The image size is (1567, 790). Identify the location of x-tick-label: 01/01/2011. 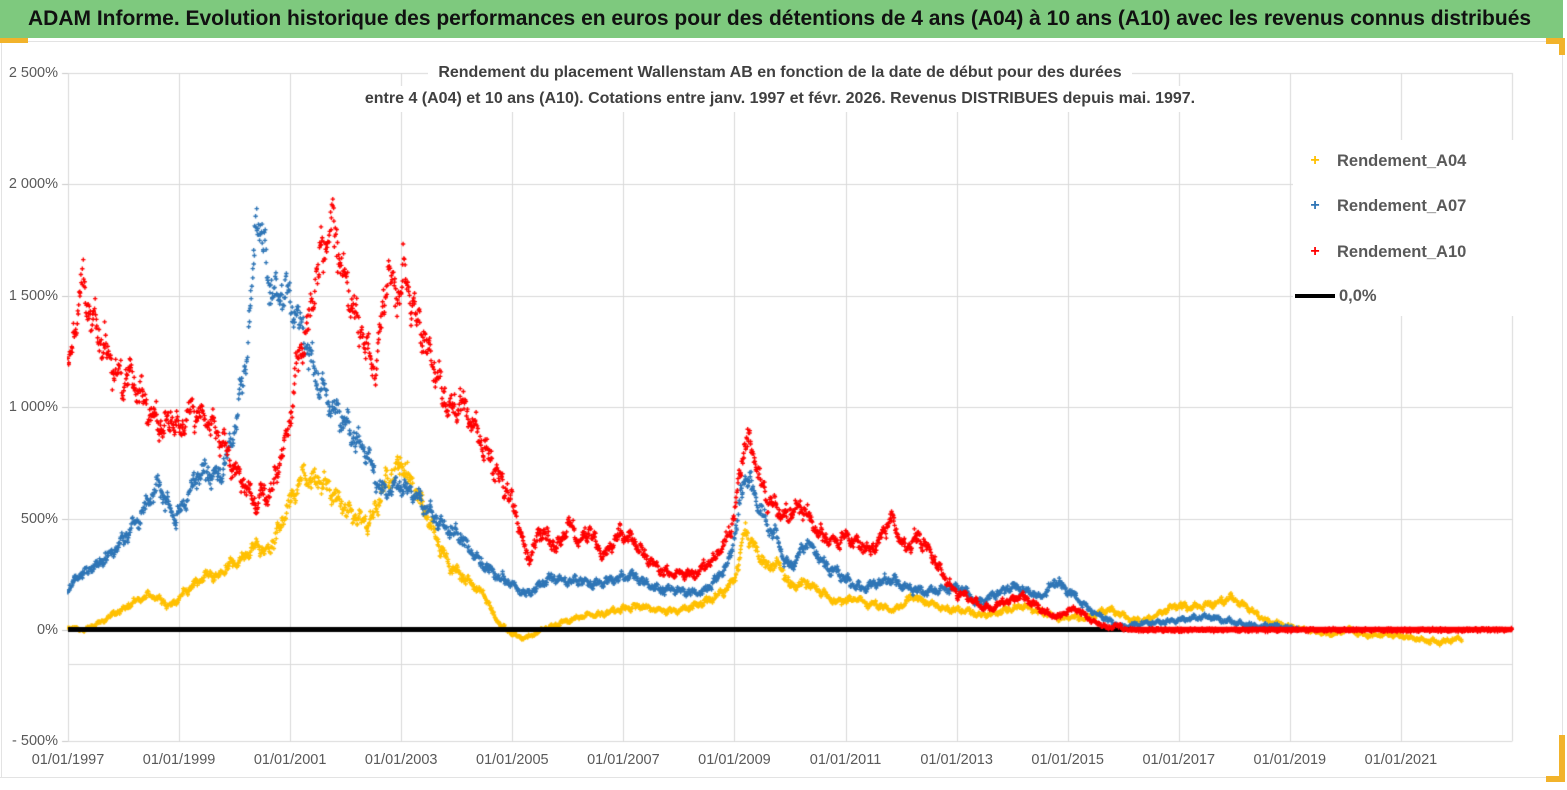
(845, 760).